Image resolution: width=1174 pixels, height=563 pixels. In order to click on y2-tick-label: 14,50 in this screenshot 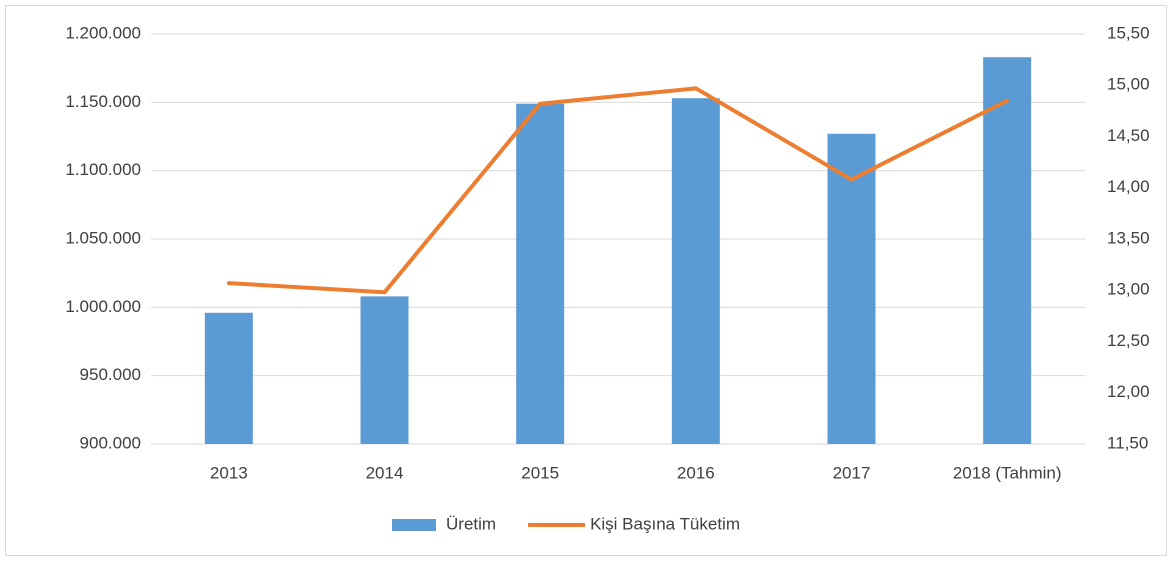, I will do `click(1128, 135)`.